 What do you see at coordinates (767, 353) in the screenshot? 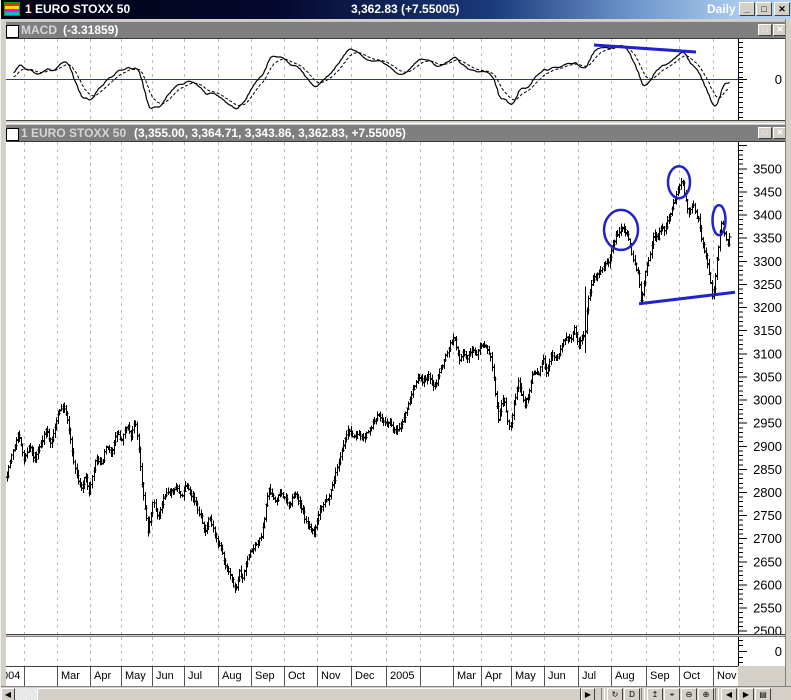
I see `svg-text: 3100` at bounding box center [767, 353].